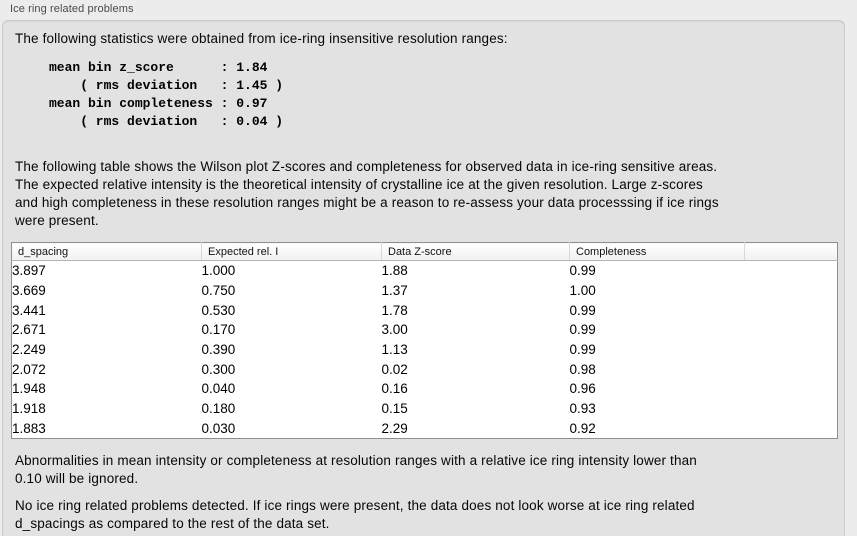 This screenshot has height=536, width=857. What do you see at coordinates (475, 251) in the screenshot?
I see `column-header-data-z-score: Data Z-score` at bounding box center [475, 251].